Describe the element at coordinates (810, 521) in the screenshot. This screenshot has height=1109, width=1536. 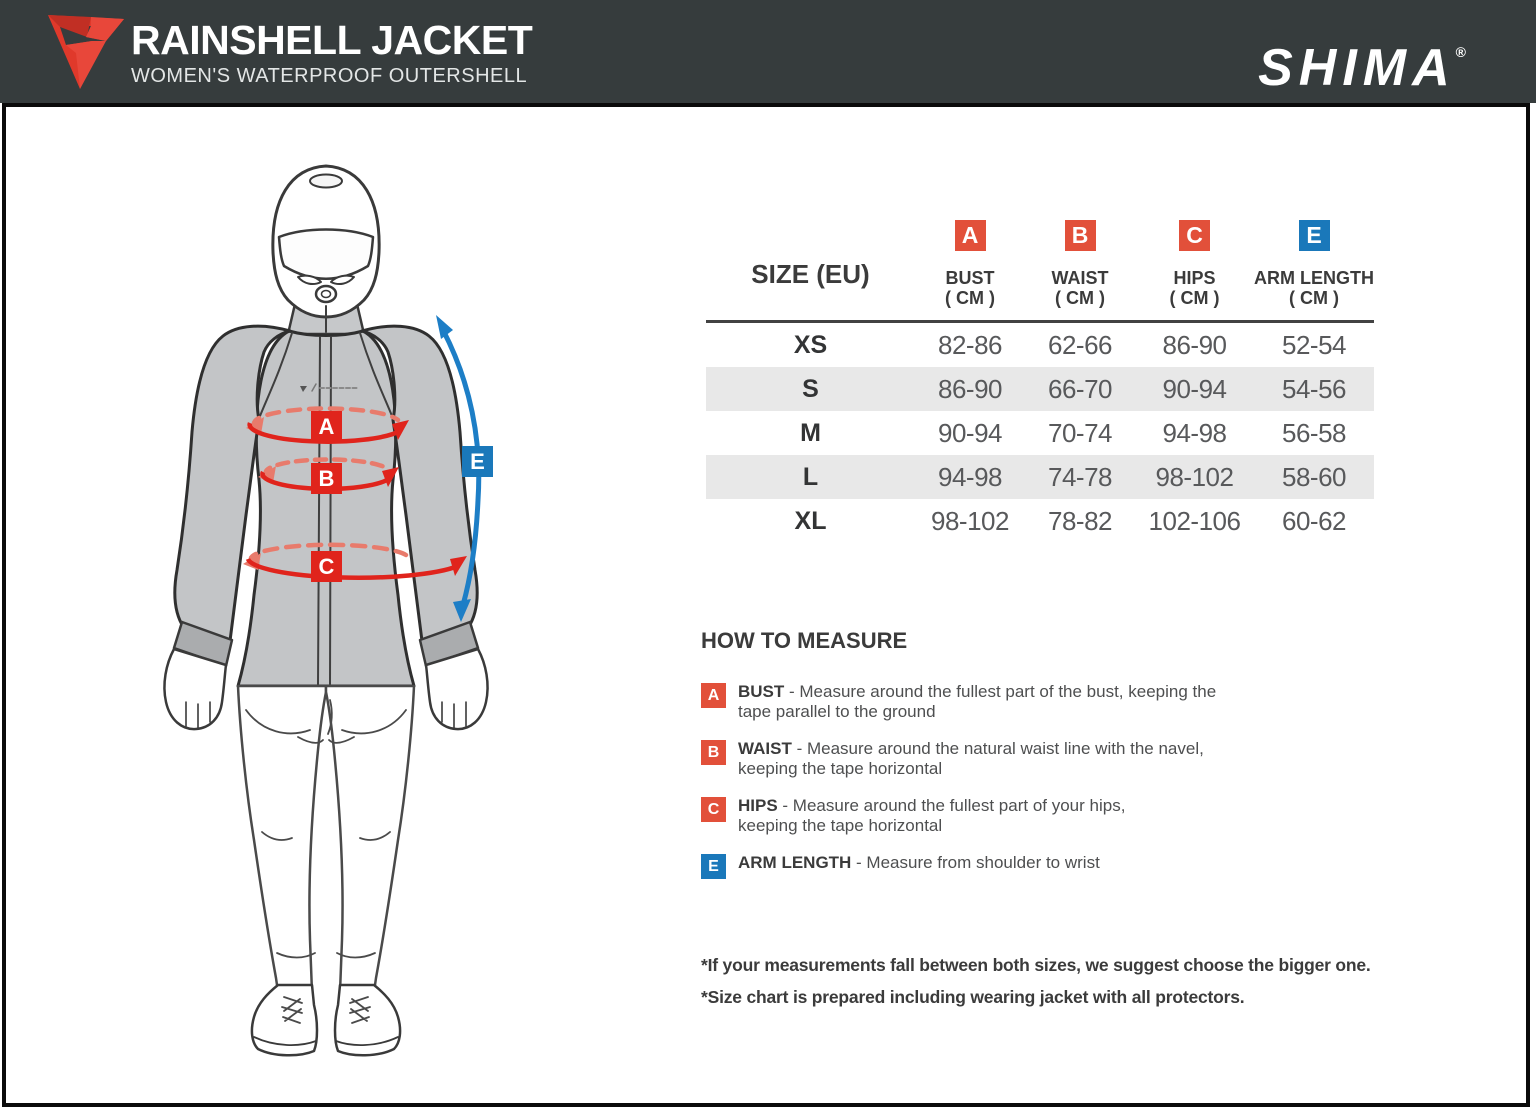
I see `size-label: XL` at that location.